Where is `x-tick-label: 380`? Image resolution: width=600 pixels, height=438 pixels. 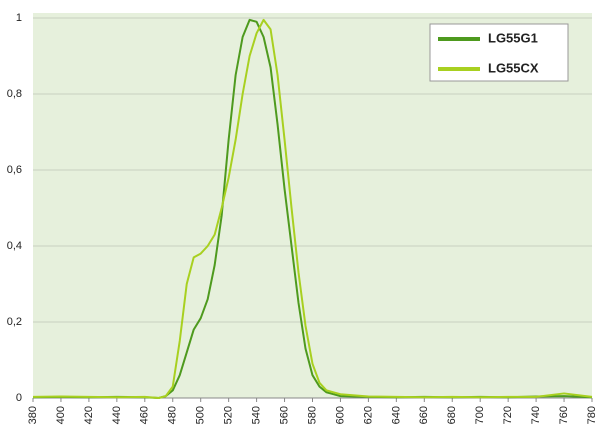 x-tick-label: 380 is located at coordinates (33, 415).